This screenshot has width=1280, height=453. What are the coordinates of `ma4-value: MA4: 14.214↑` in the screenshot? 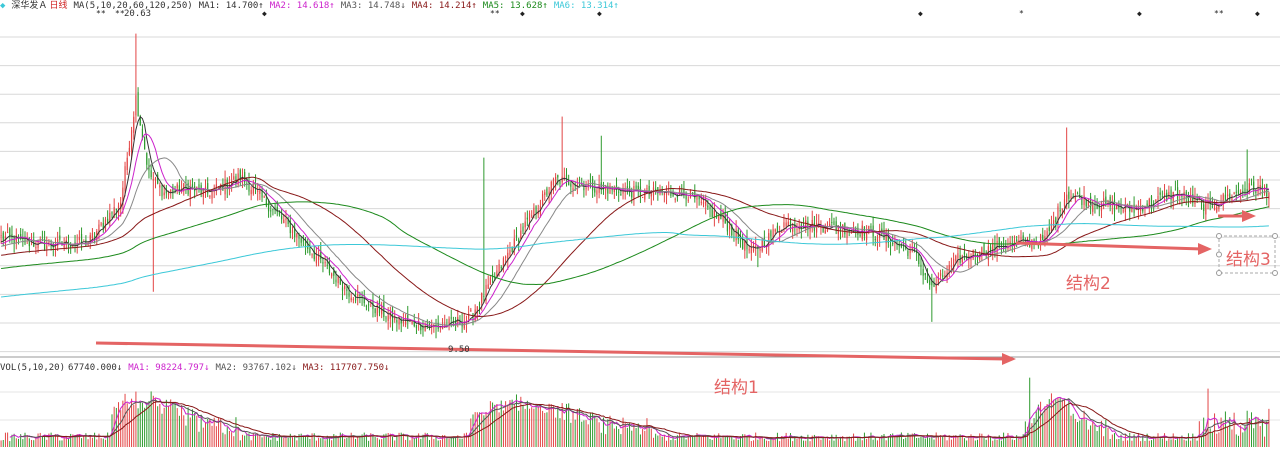 It's located at (444, 6).